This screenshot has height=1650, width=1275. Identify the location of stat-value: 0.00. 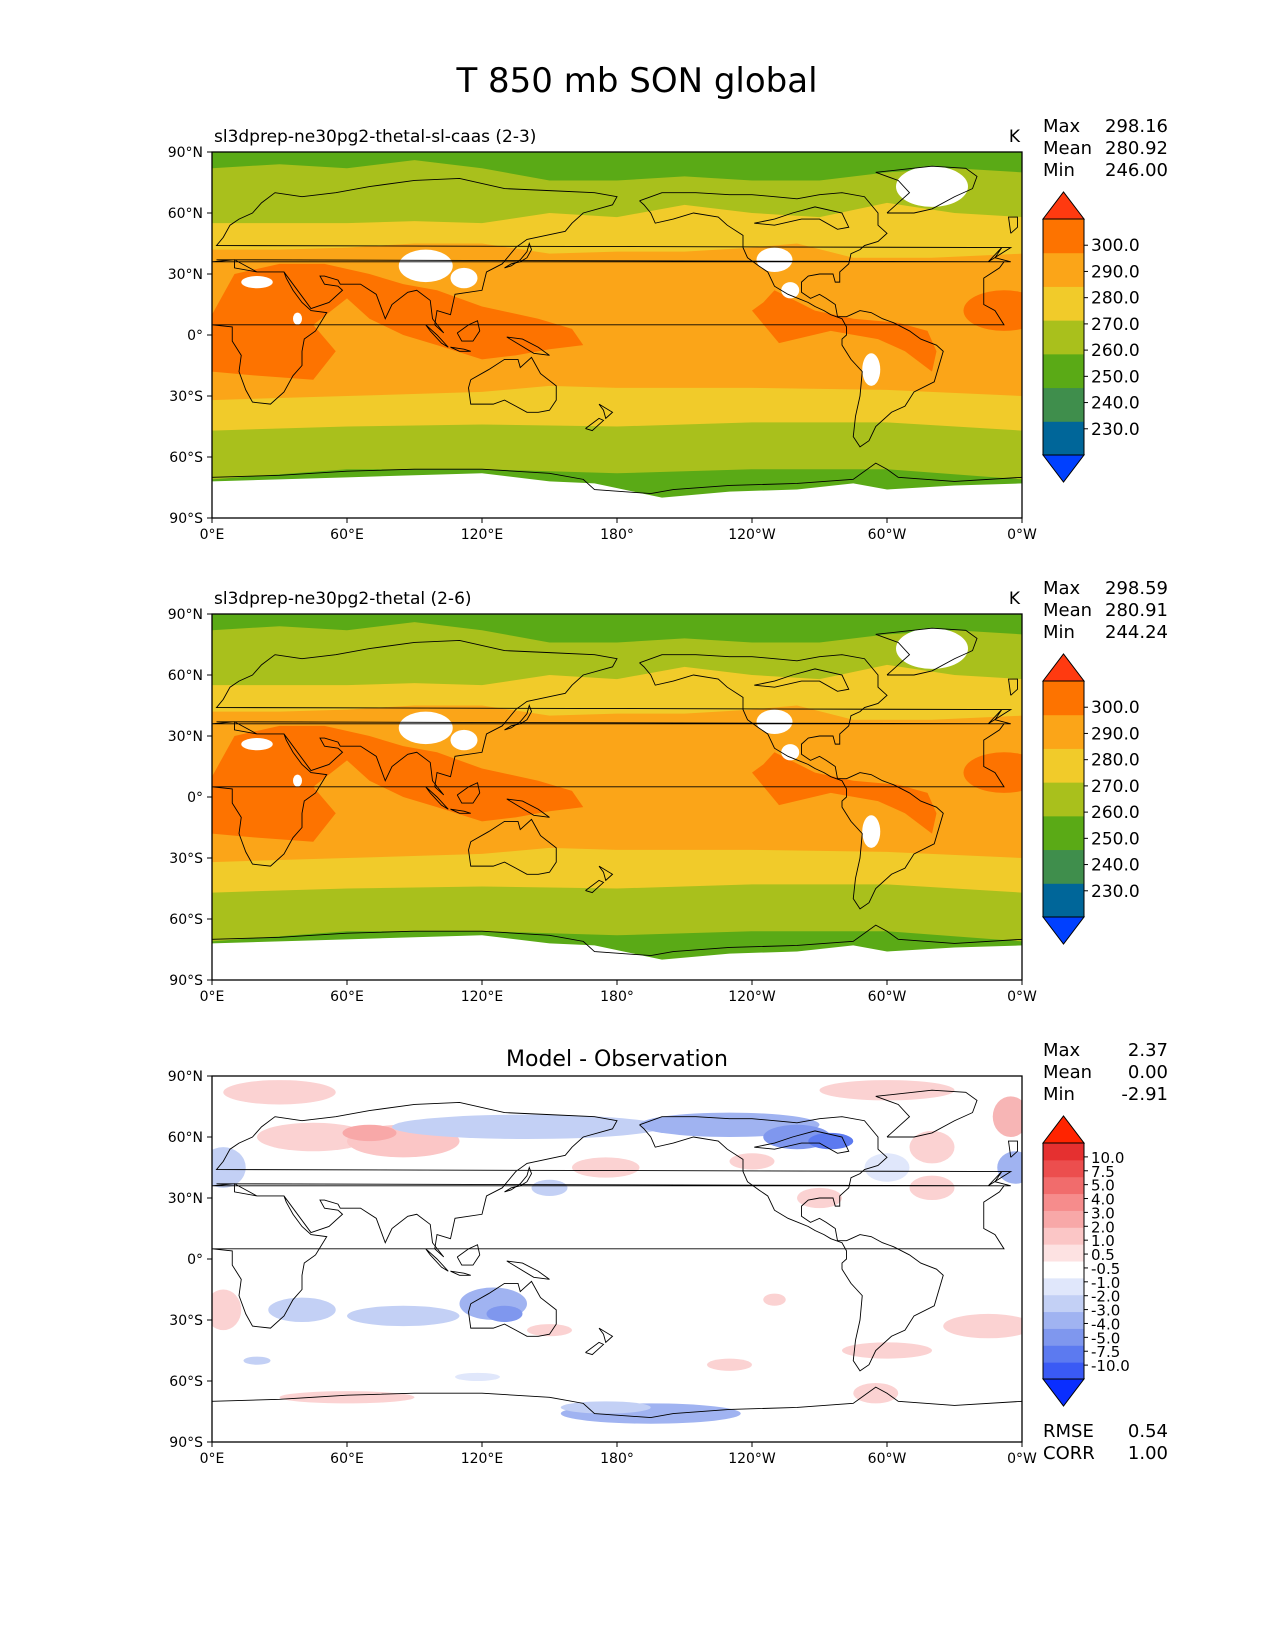
(1148, 1072).